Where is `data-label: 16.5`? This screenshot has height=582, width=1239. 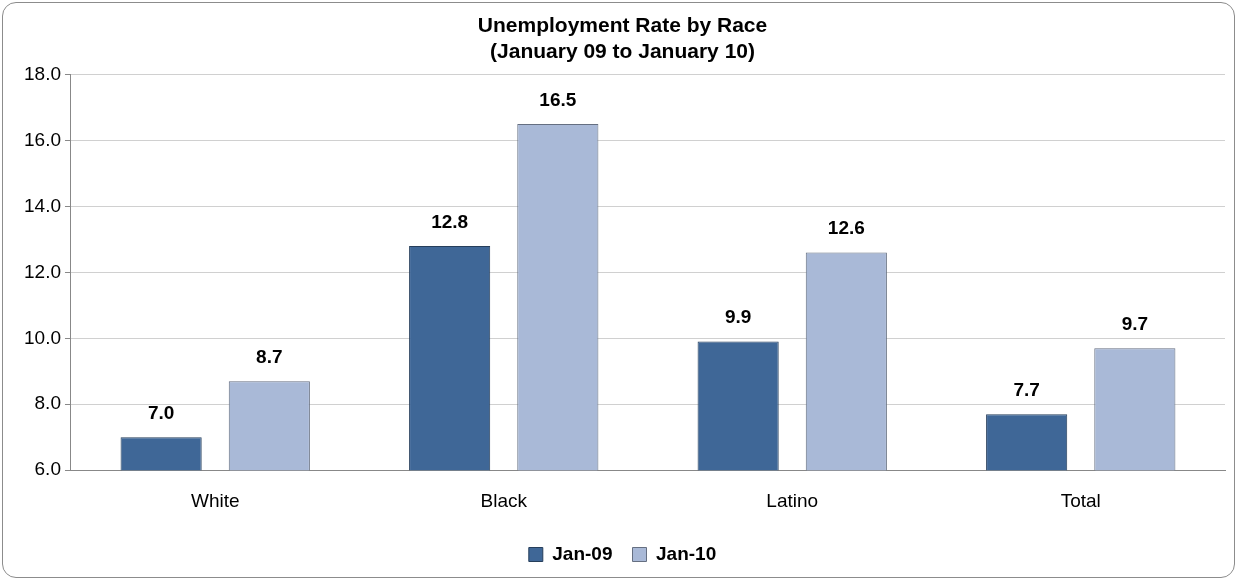
data-label: 16.5 is located at coordinates (558, 99).